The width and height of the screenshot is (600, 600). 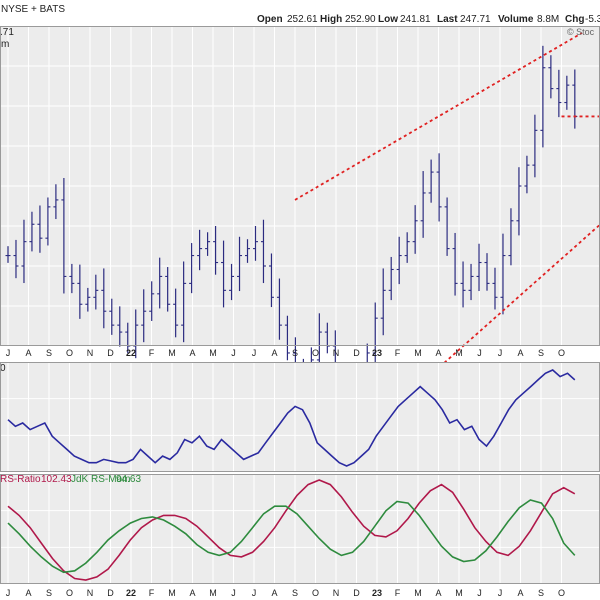 What do you see at coordinates (415, 19) in the screenshot?
I see `low-value: 241.81` at bounding box center [415, 19].